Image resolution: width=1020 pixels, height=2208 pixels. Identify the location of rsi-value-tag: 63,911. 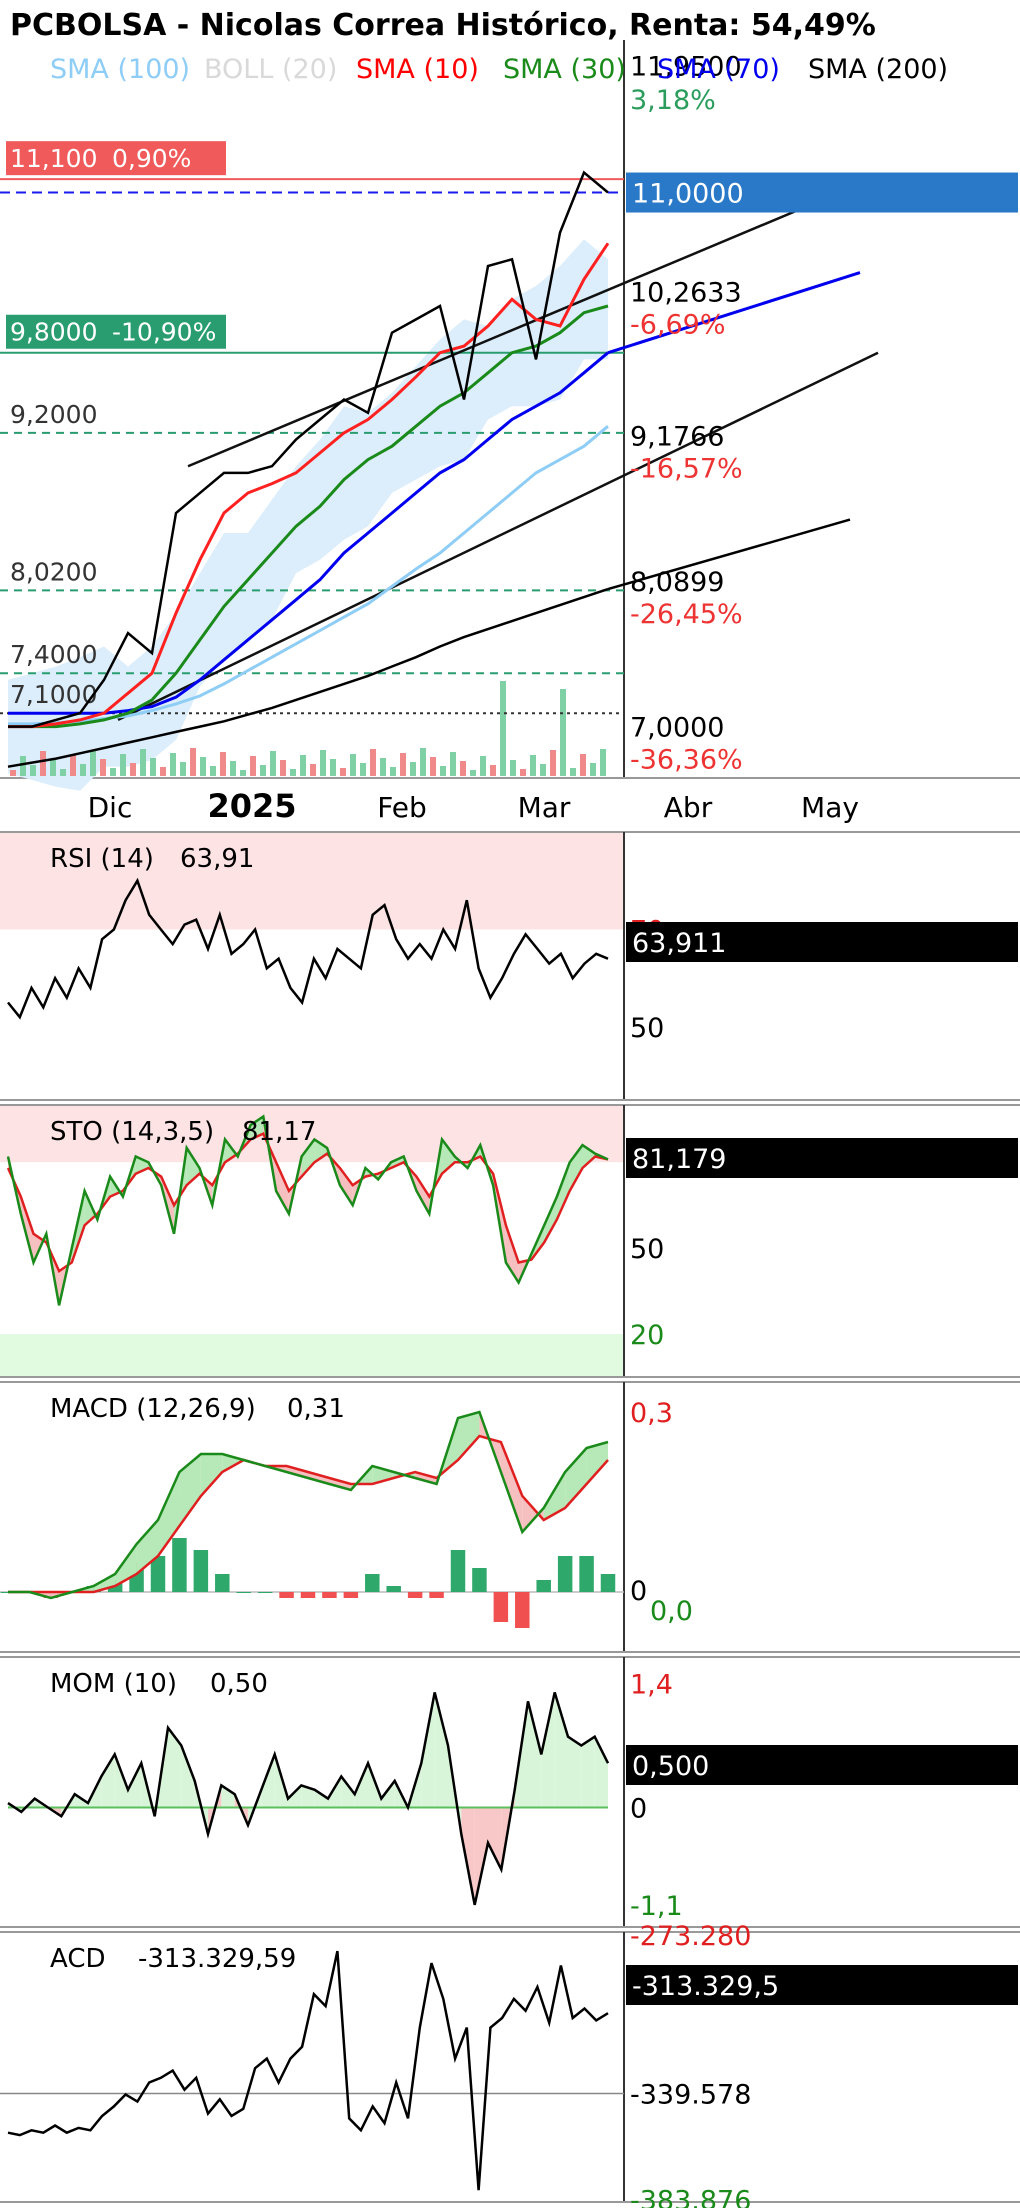
(679, 943).